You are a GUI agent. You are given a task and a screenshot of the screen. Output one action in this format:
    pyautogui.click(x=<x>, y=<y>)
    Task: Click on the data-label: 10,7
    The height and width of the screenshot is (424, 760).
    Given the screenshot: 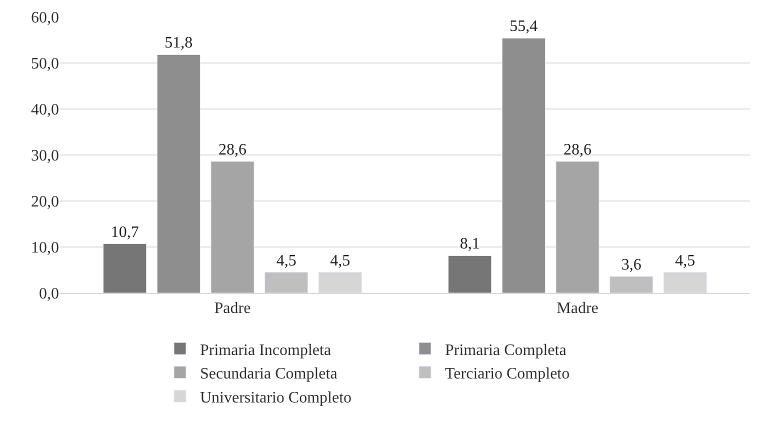 What is the action you would take?
    pyautogui.click(x=124, y=232)
    